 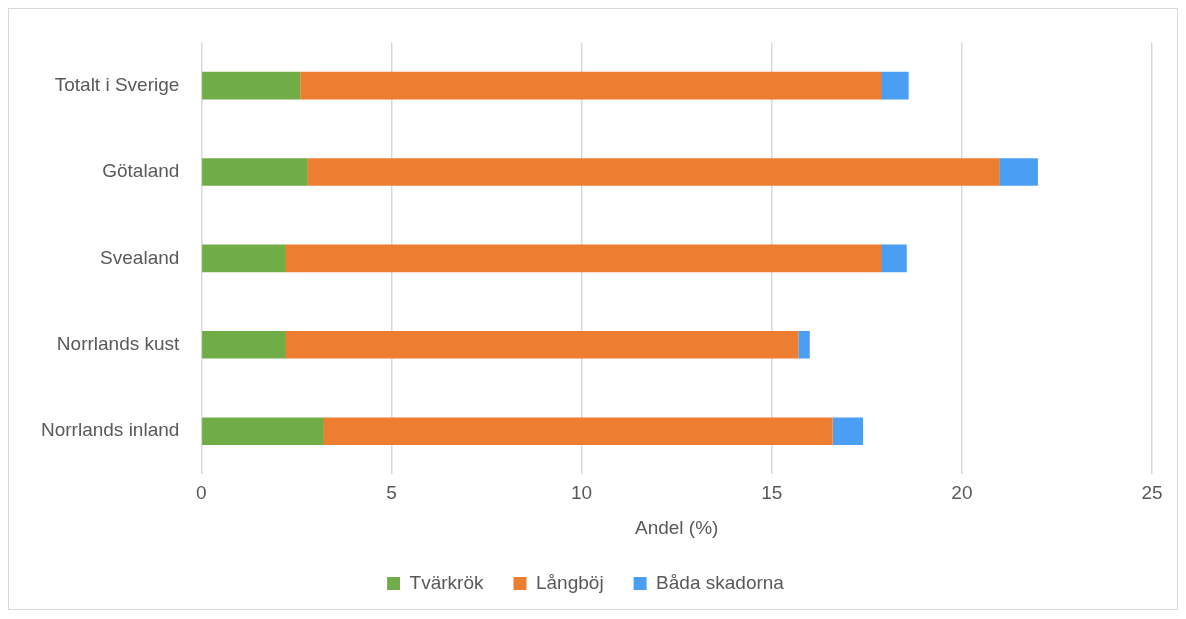 I want to click on y-tick-label: Norrlands kust, so click(x=118, y=344).